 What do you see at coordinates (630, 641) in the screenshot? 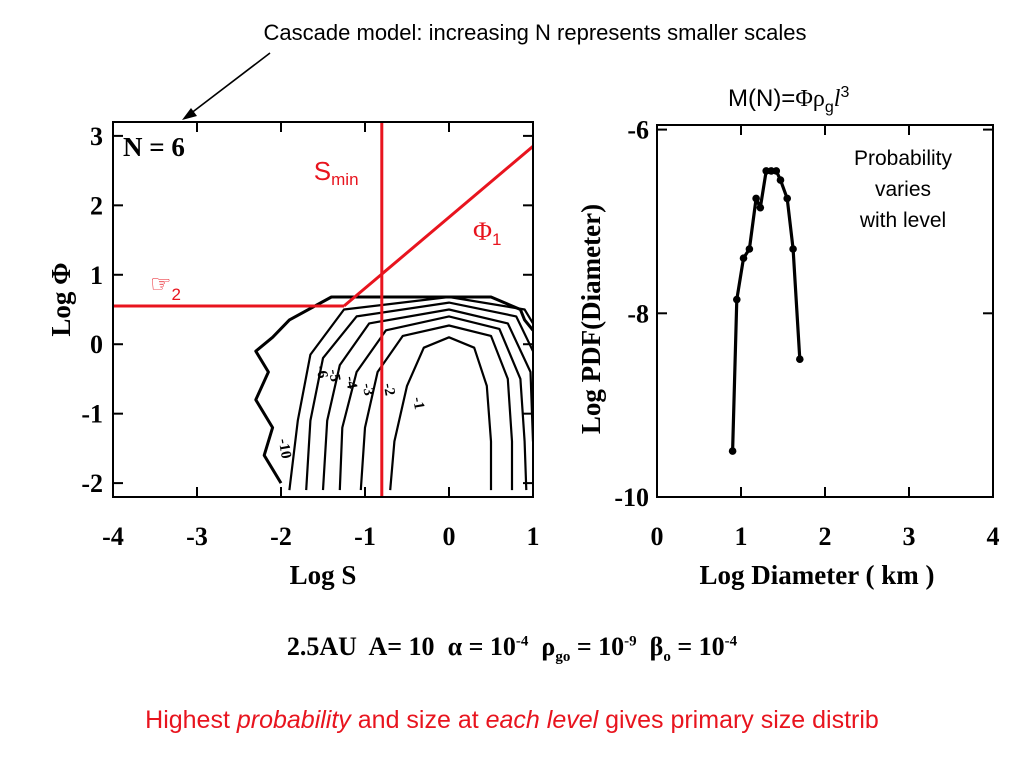
I see `param-rho-exp: -9` at bounding box center [630, 641].